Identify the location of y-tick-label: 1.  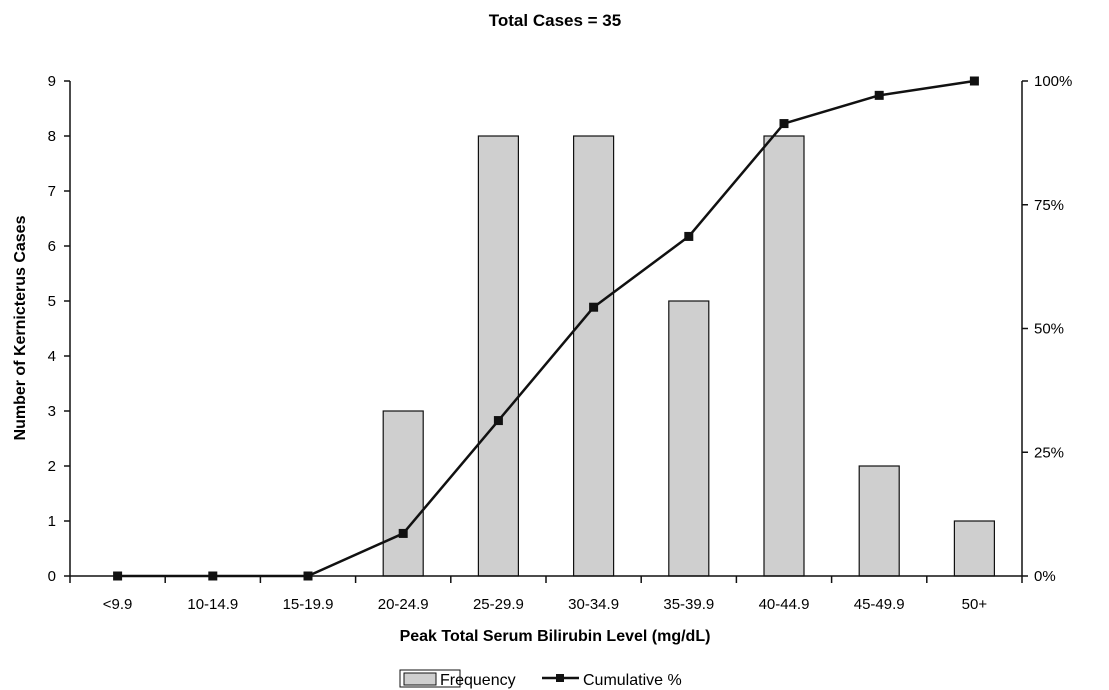
(52, 521).